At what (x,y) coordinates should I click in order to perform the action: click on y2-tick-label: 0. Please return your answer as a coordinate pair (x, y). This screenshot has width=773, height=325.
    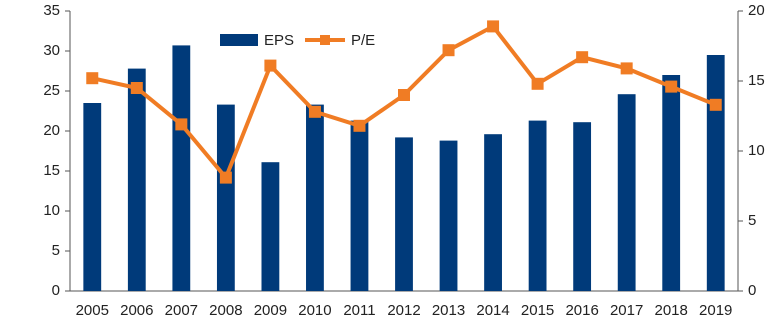
    Looking at the image, I should click on (752, 290).